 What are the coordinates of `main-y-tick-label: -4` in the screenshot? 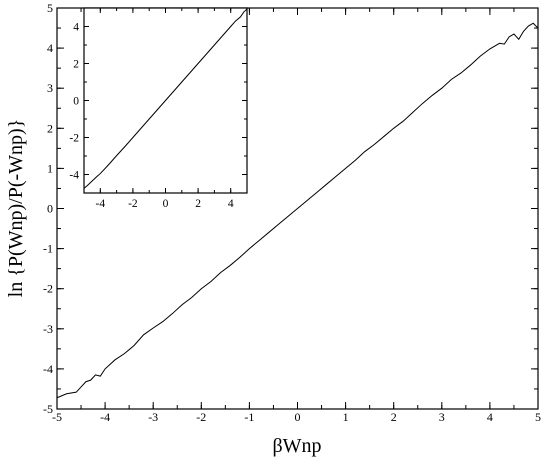 It's located at (48, 369).